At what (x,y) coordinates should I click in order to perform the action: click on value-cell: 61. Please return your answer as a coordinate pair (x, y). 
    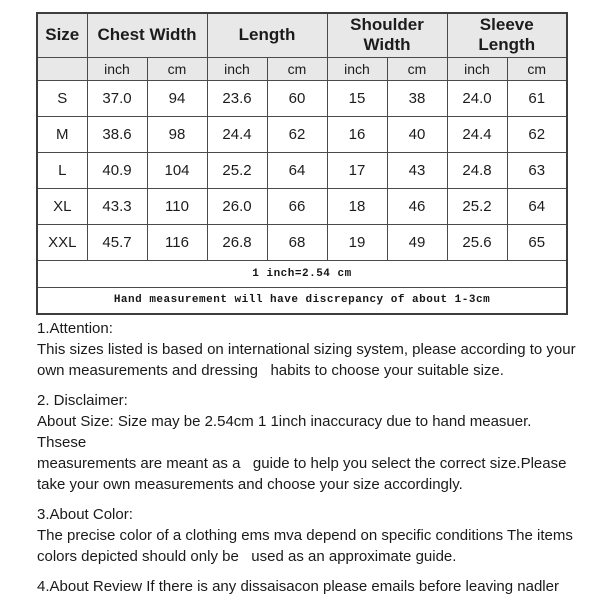
    Looking at the image, I should click on (537, 98).